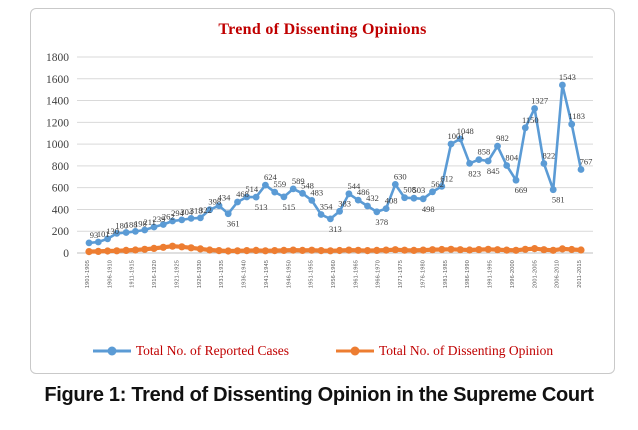 Image resolution: width=638 pixels, height=430 pixels. I want to click on svg-text: 600, so click(61, 189).